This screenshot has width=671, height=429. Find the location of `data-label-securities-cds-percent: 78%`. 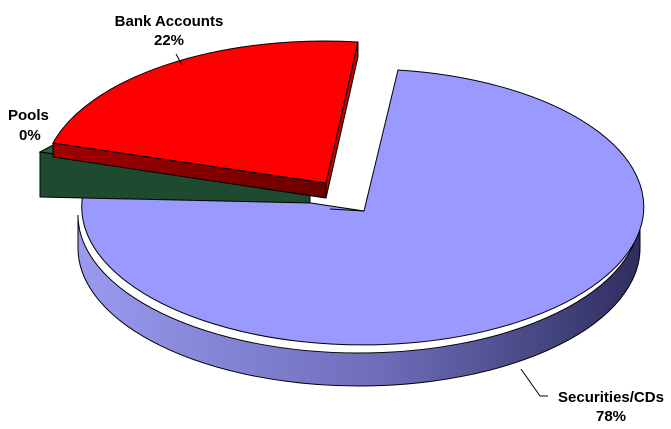

data-label-securities-cds-percent: 78% is located at coordinates (611, 416).